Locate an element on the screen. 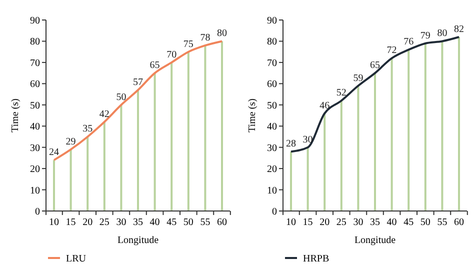 The width and height of the screenshot is (474, 278). data-label: 46 is located at coordinates (325, 106).